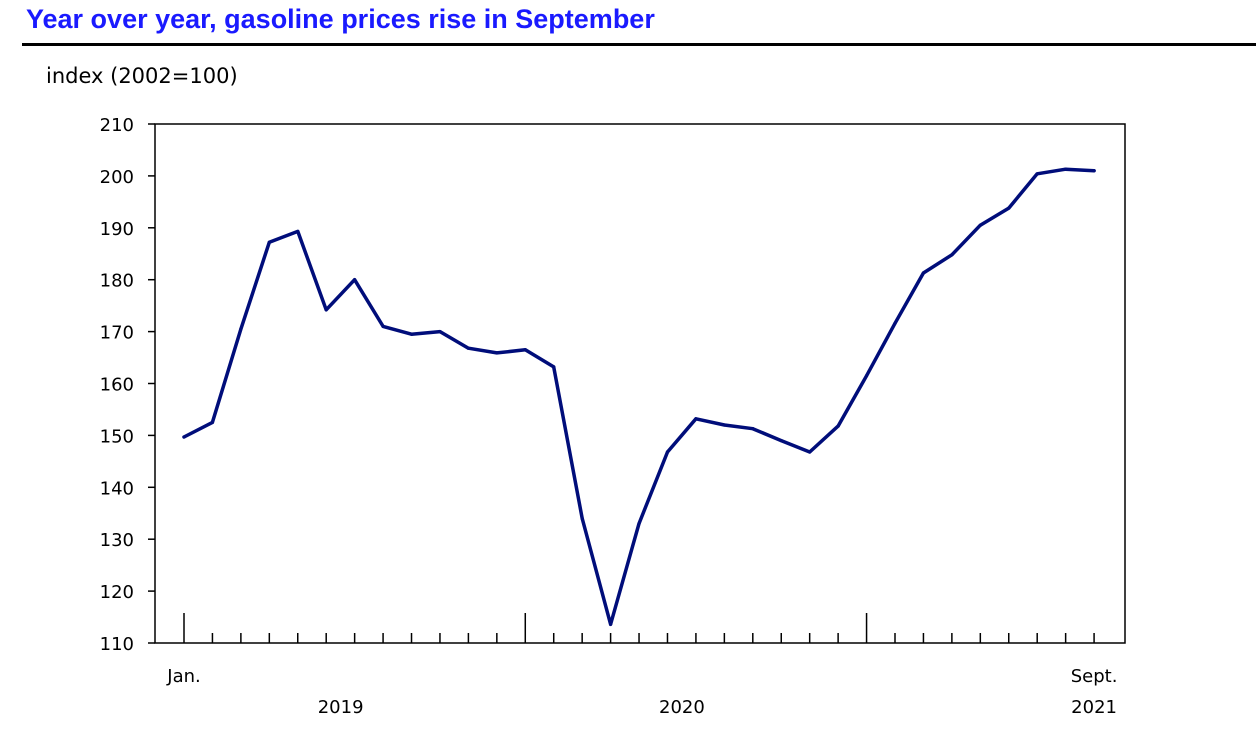 This screenshot has height=742, width=1256. Describe the element at coordinates (117, 333) in the screenshot. I see `y-tick-label: 170` at that location.